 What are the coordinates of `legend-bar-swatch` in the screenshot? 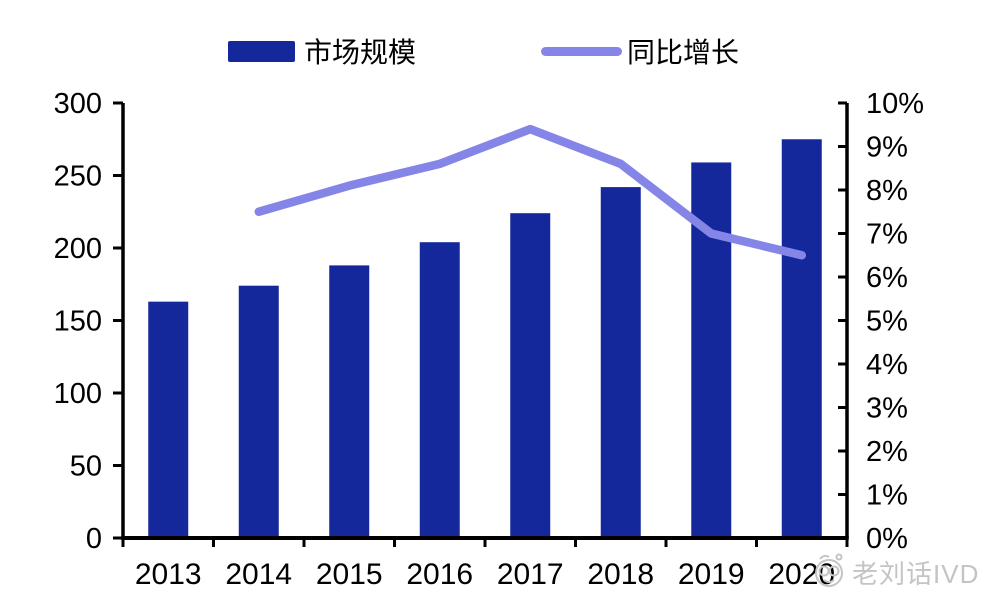 It's located at (261, 51).